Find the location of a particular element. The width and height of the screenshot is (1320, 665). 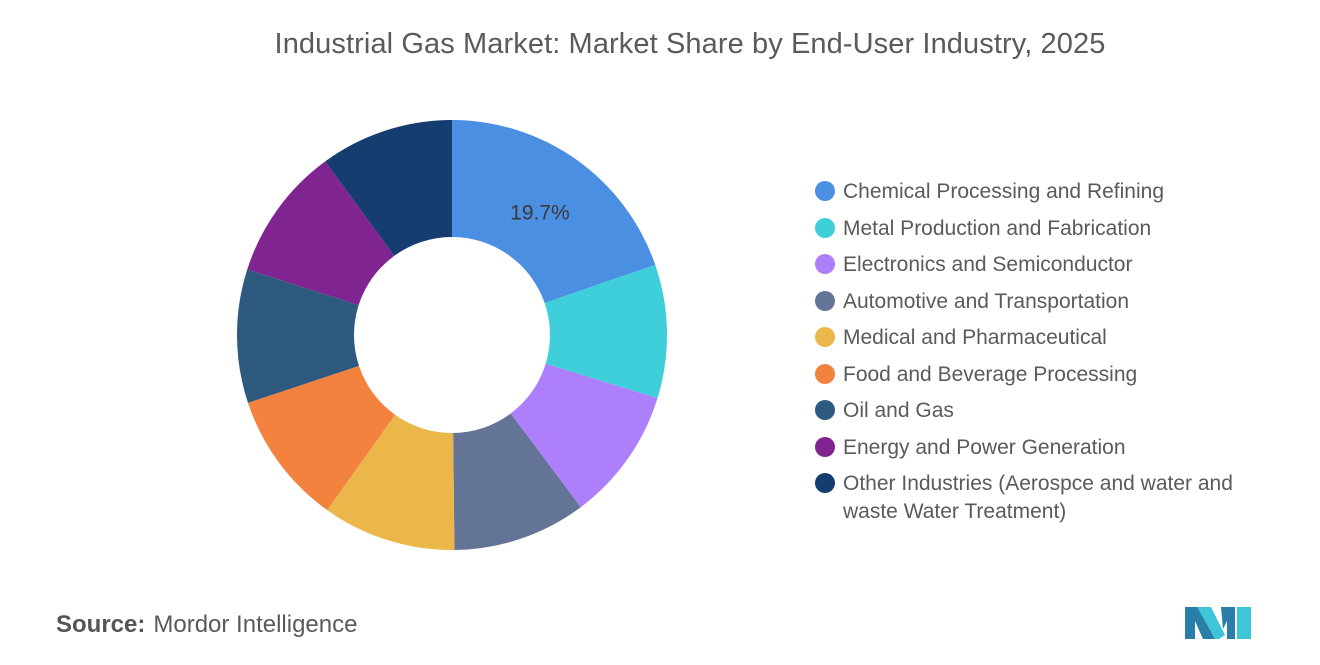

mordor-intelligence-logo is located at coordinates (1218, 623).